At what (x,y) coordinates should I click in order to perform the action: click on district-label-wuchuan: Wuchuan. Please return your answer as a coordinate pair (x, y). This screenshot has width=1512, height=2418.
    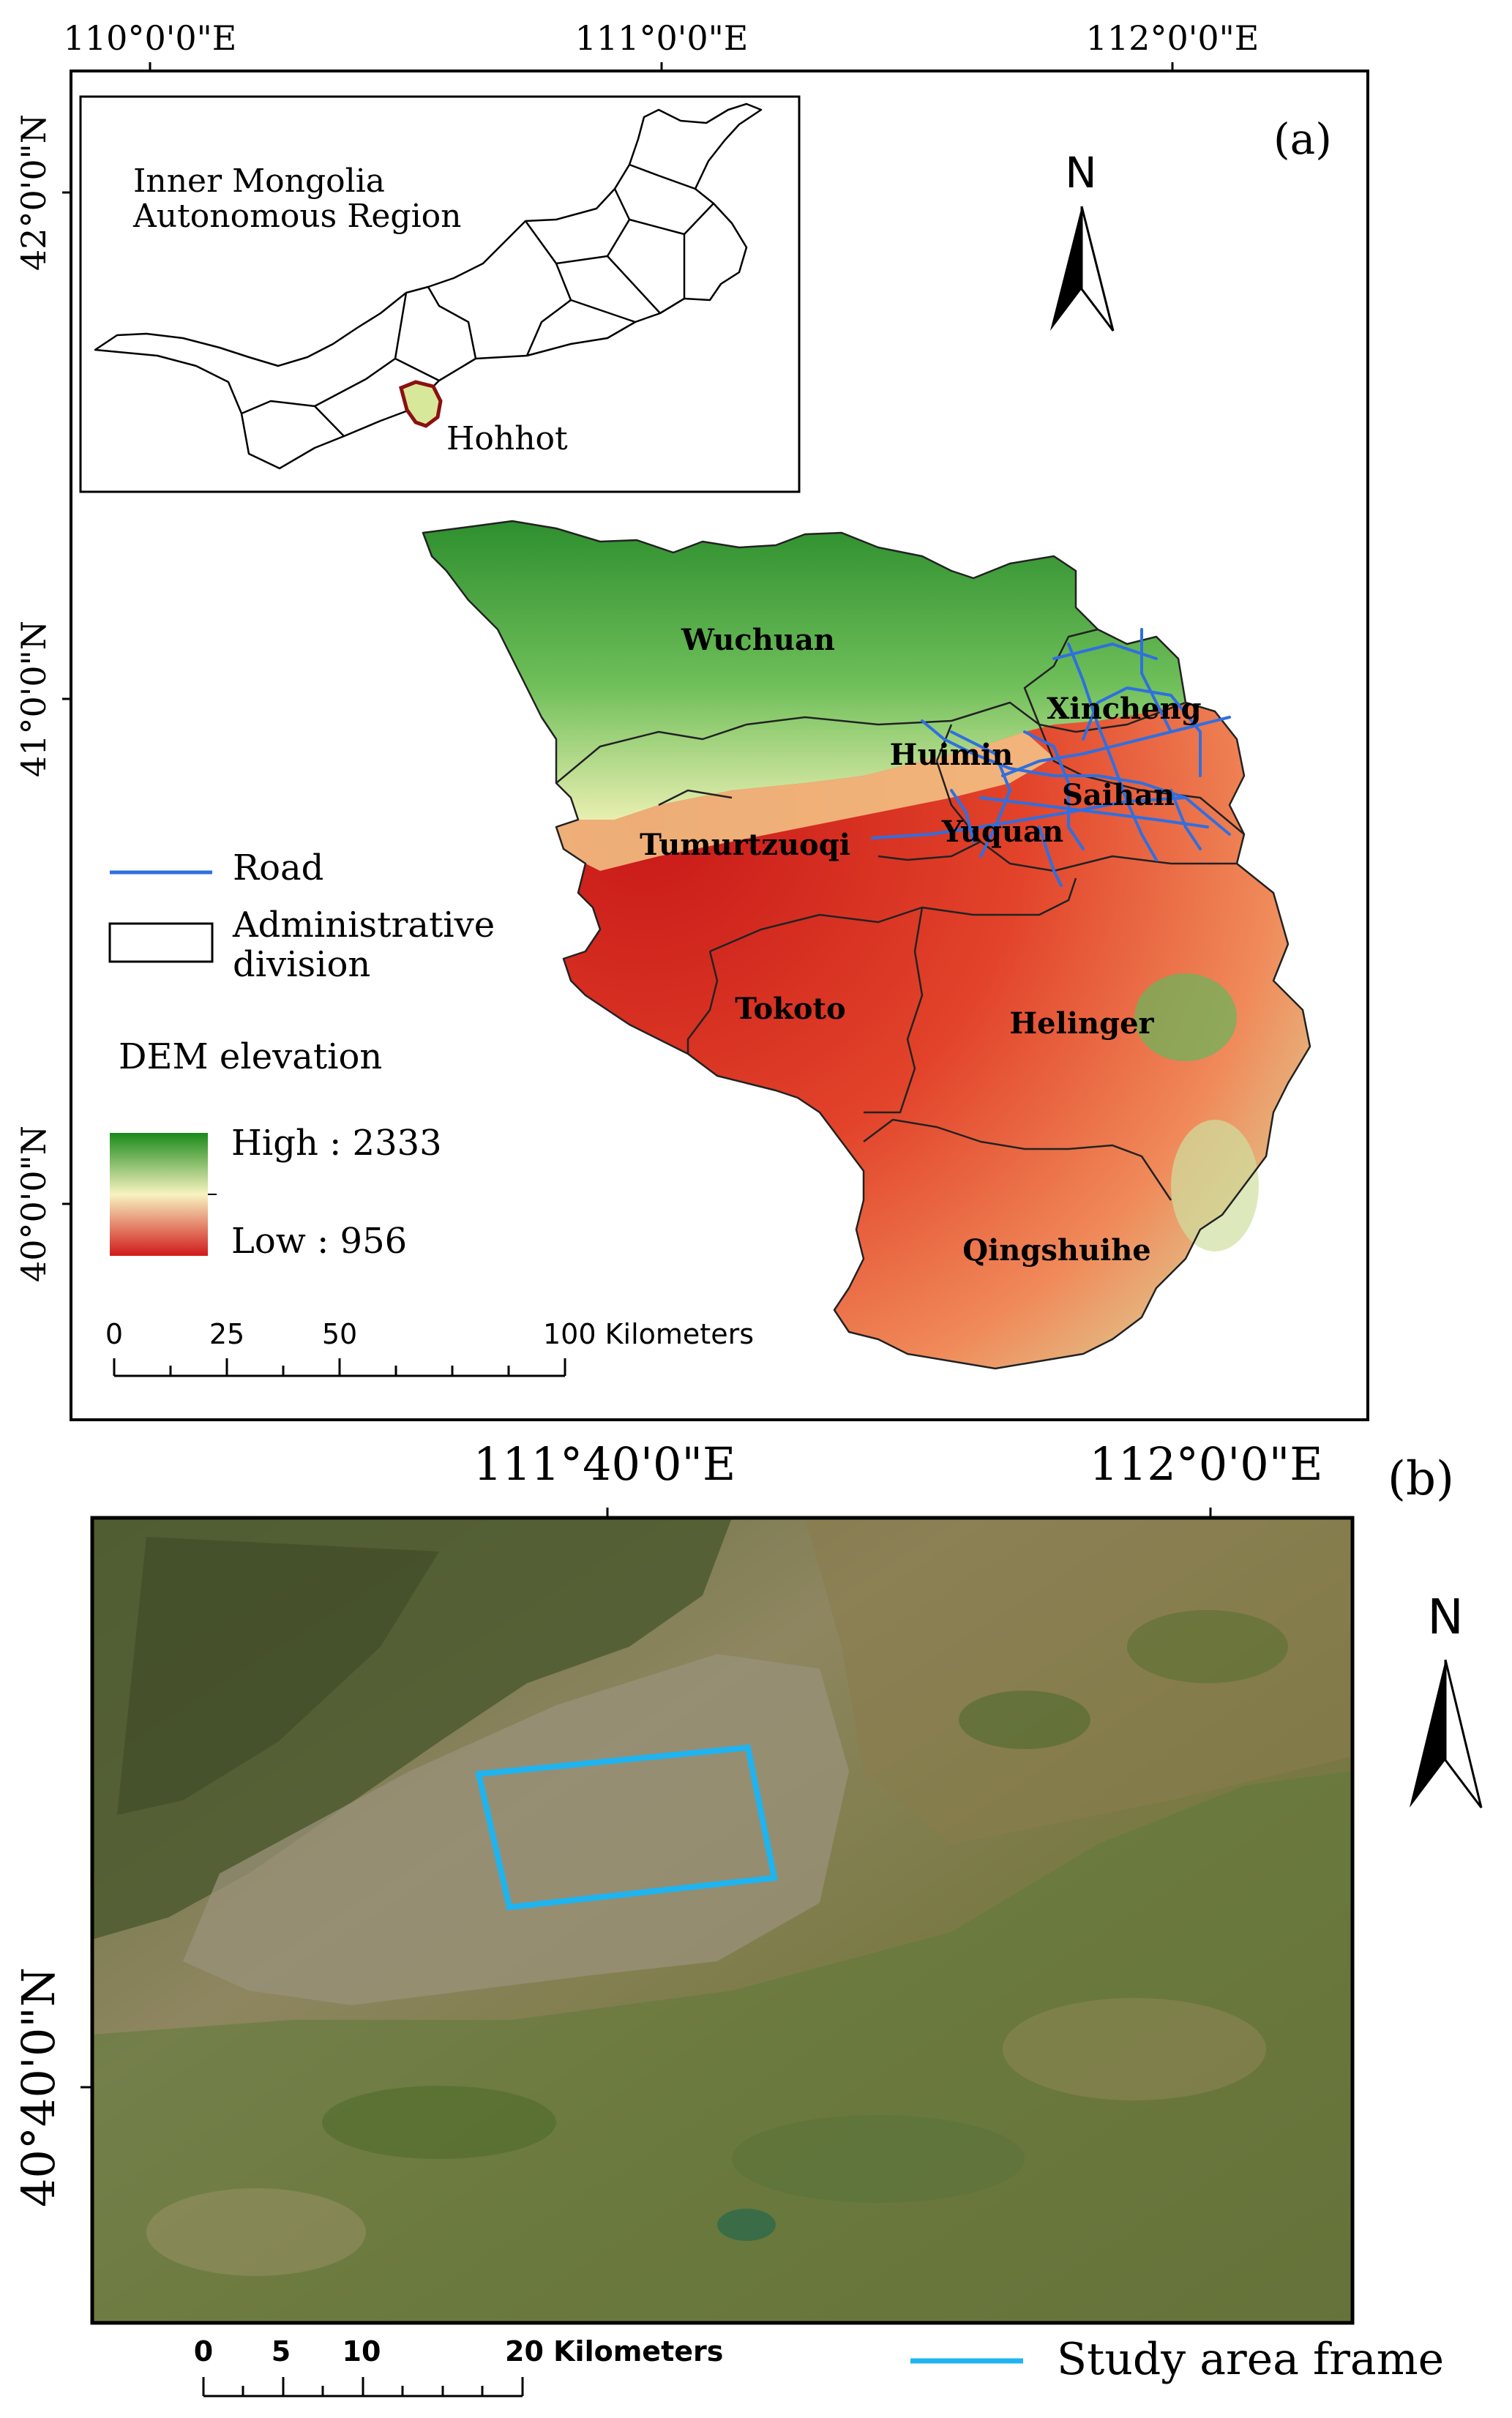
    Looking at the image, I should click on (758, 640).